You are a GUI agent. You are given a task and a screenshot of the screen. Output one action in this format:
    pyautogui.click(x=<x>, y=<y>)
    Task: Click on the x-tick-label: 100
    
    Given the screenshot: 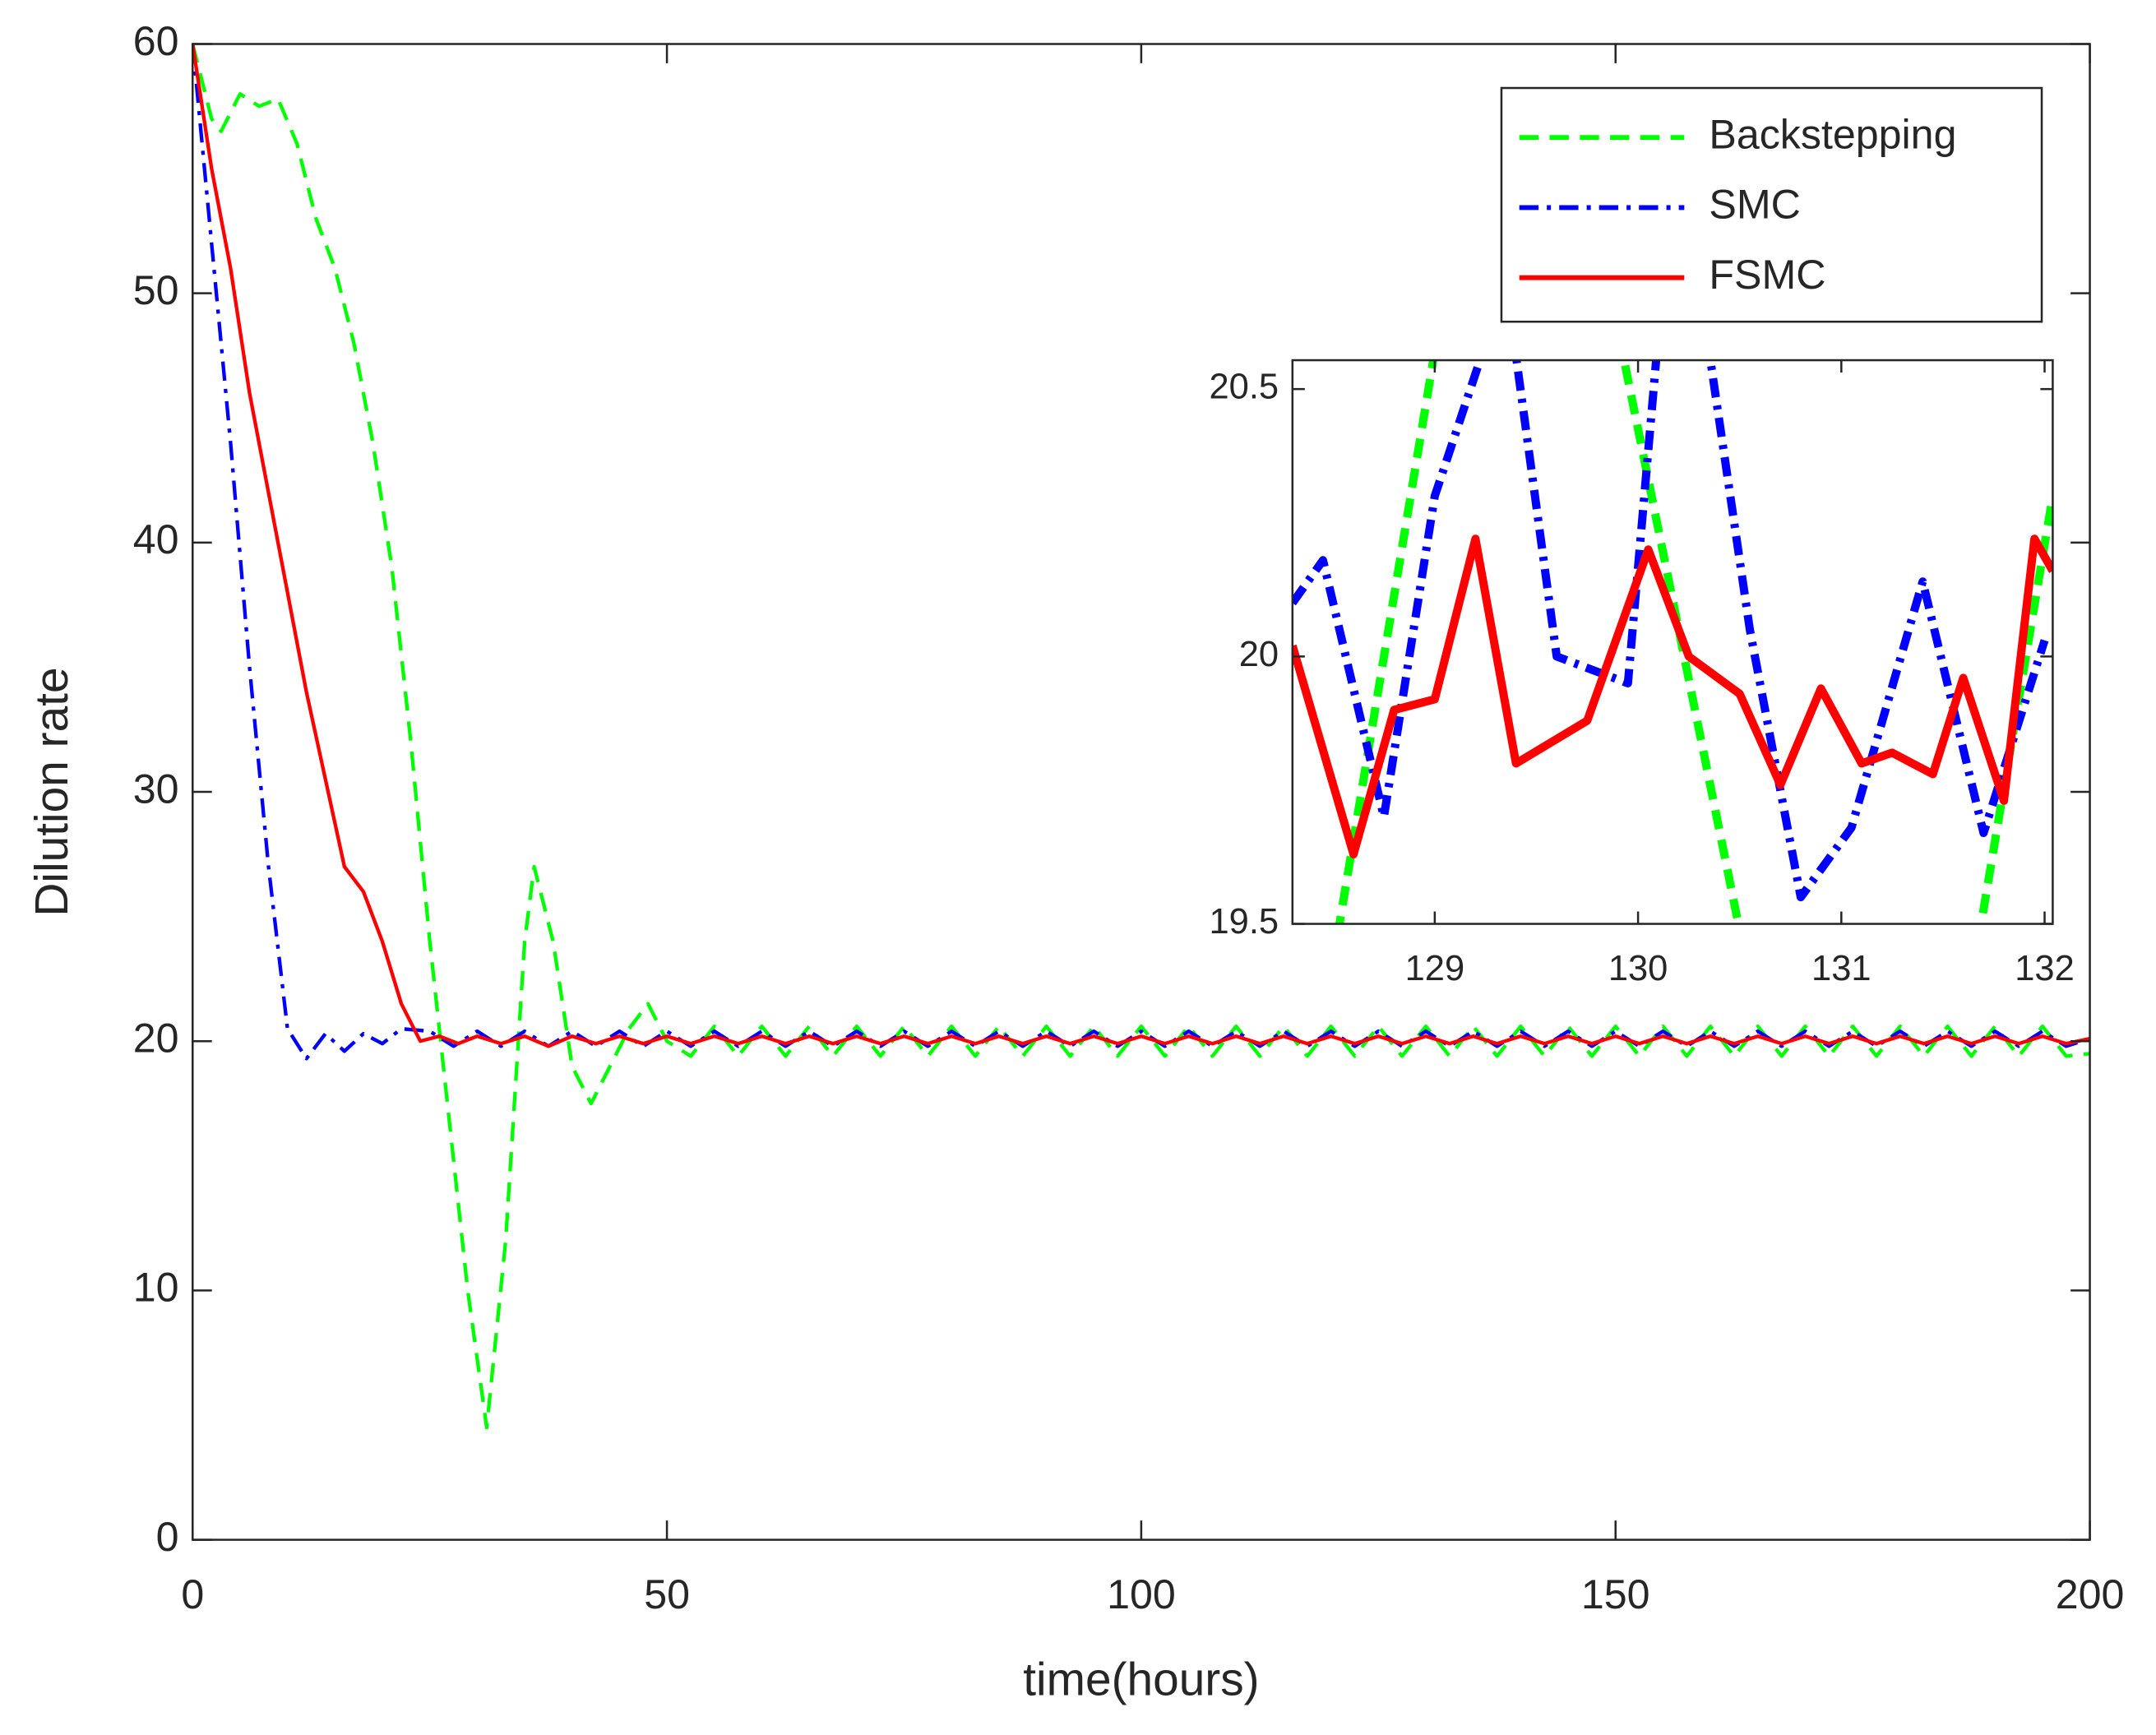 What is the action you would take?
    pyautogui.click(x=1141, y=1594)
    